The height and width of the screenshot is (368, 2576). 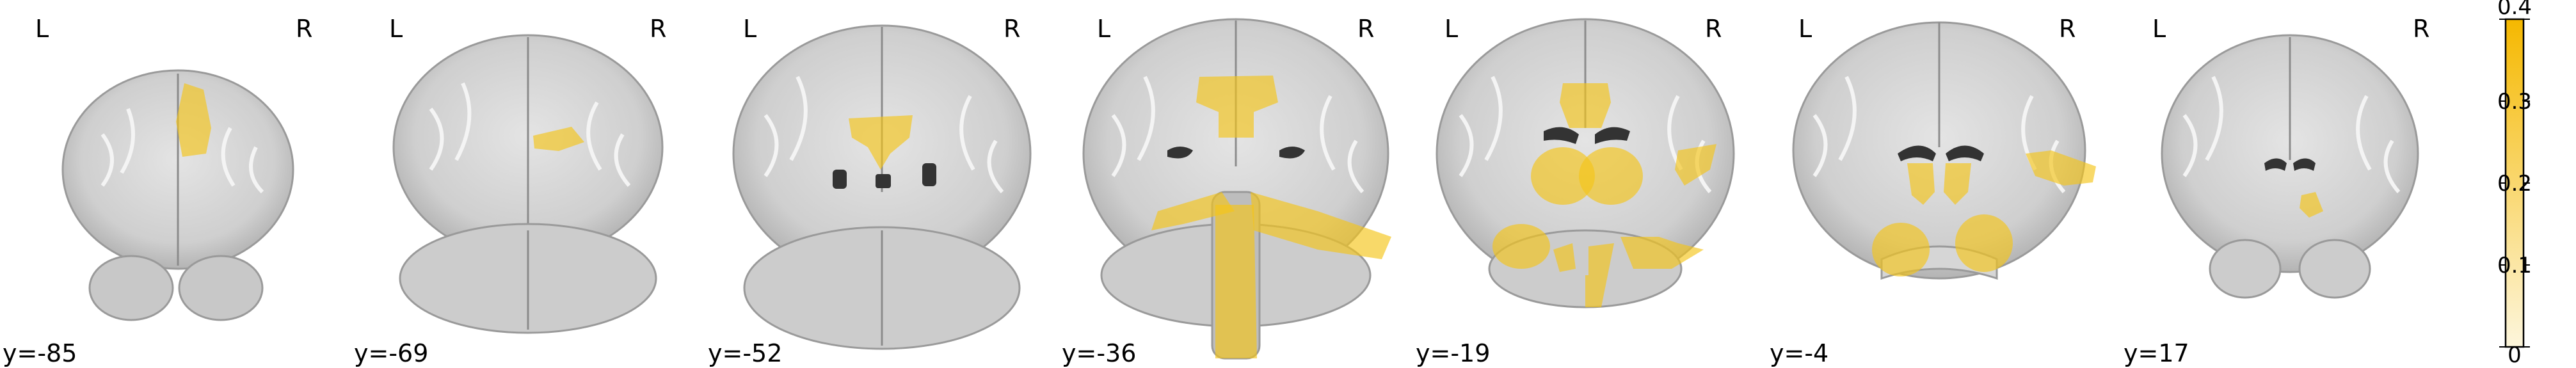 I want to click on slice-coordinate-label: y=-19, so click(x=1453, y=353).